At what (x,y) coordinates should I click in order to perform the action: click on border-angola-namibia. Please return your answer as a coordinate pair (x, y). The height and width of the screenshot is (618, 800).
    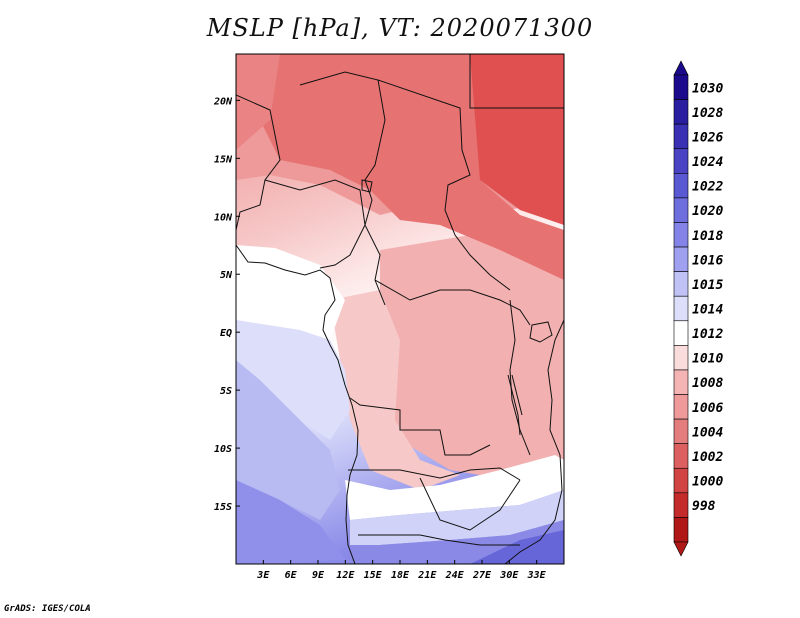
    Looking at the image, I should click on (434, 474).